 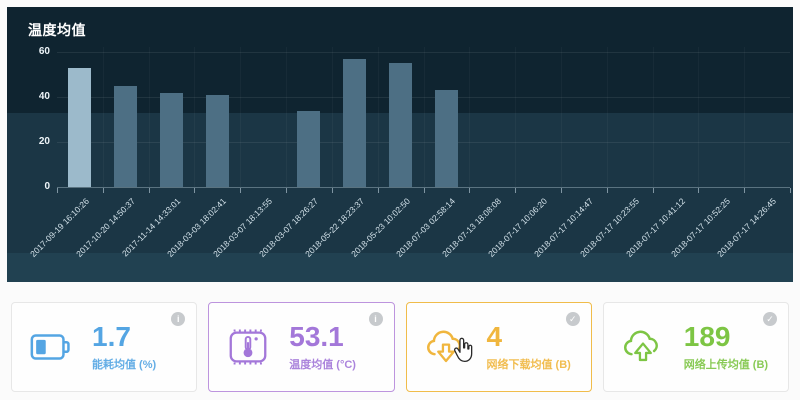 What do you see at coordinates (707, 337) in the screenshot?
I see `card-value: 189` at bounding box center [707, 337].